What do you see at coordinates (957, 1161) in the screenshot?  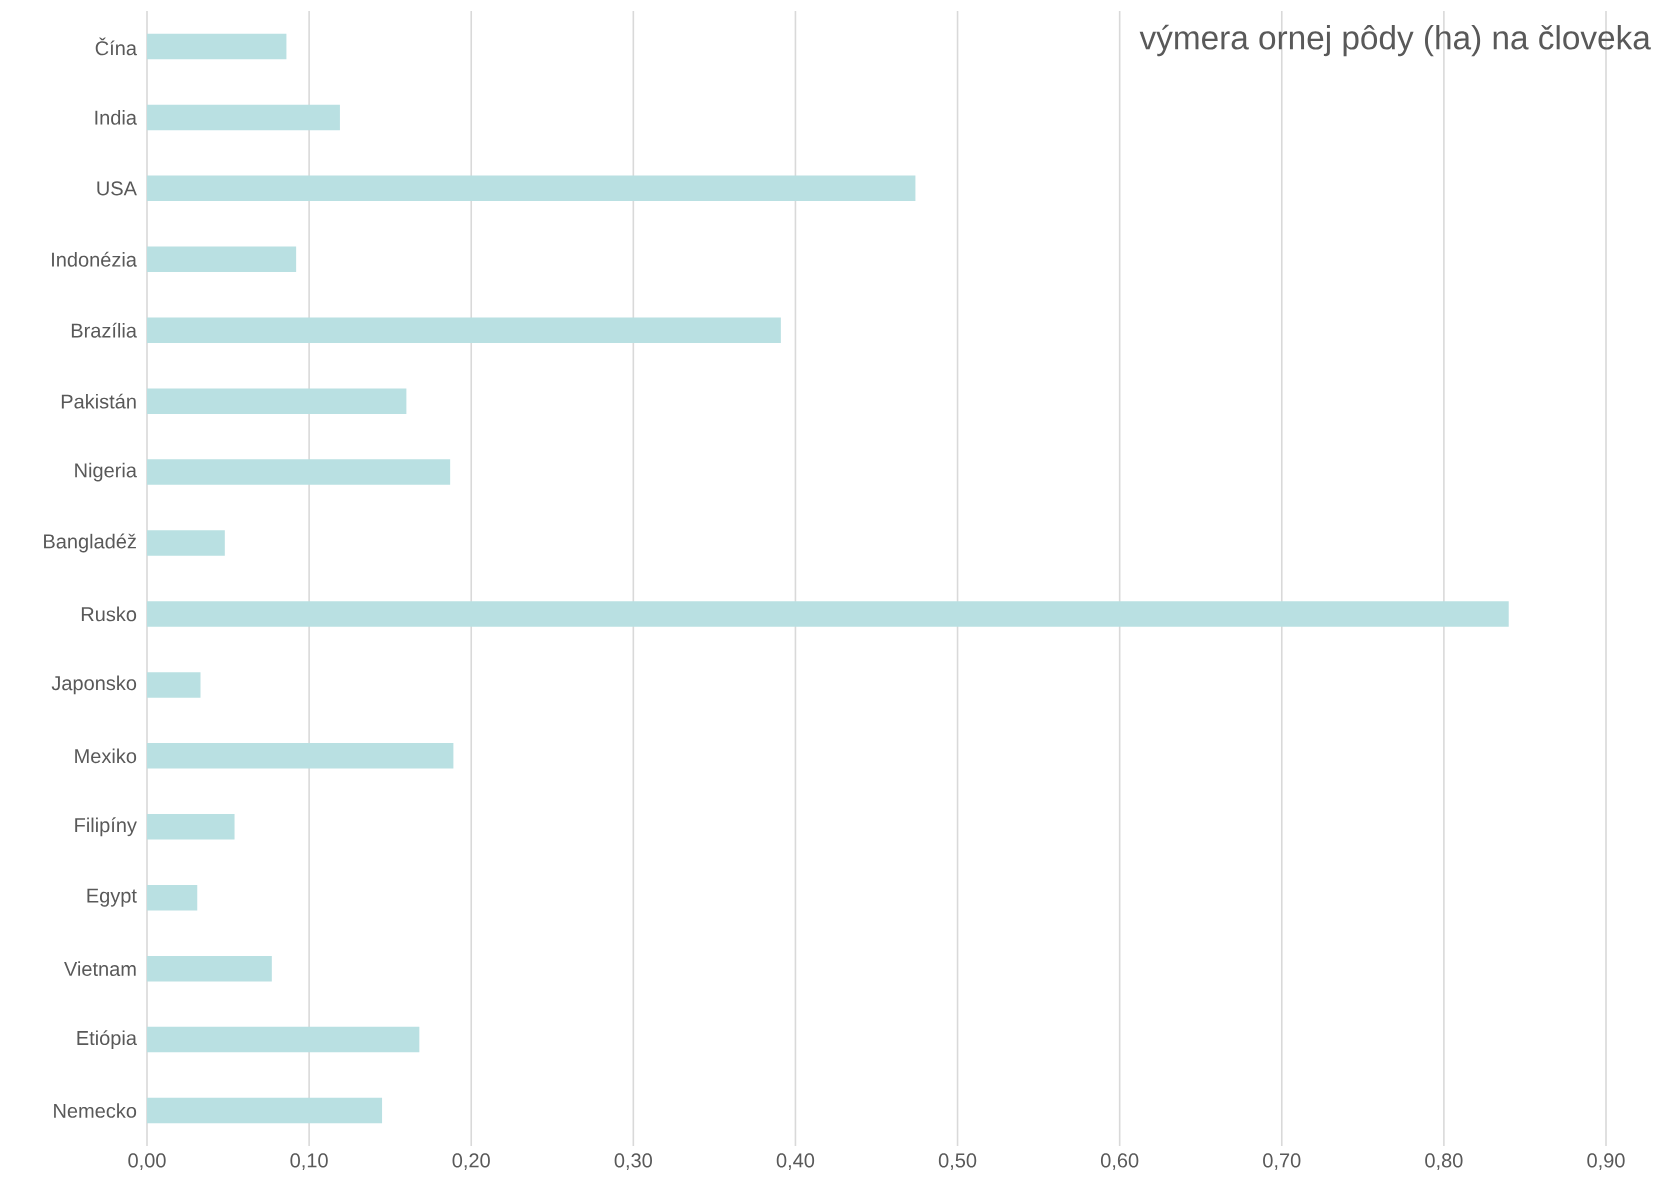 I see `x-tick-label: 0,50` at bounding box center [957, 1161].